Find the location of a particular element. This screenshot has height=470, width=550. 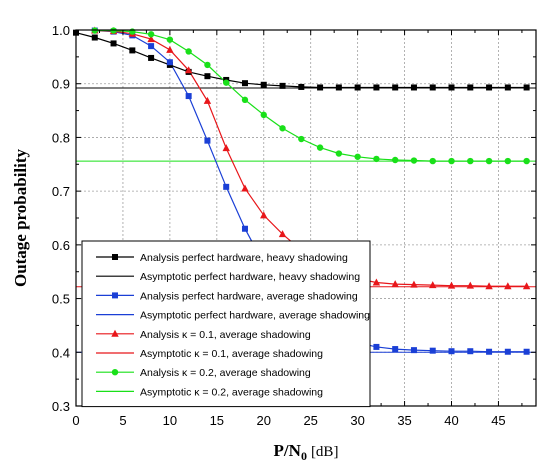

x-tick-label: 45 is located at coordinates (498, 420).